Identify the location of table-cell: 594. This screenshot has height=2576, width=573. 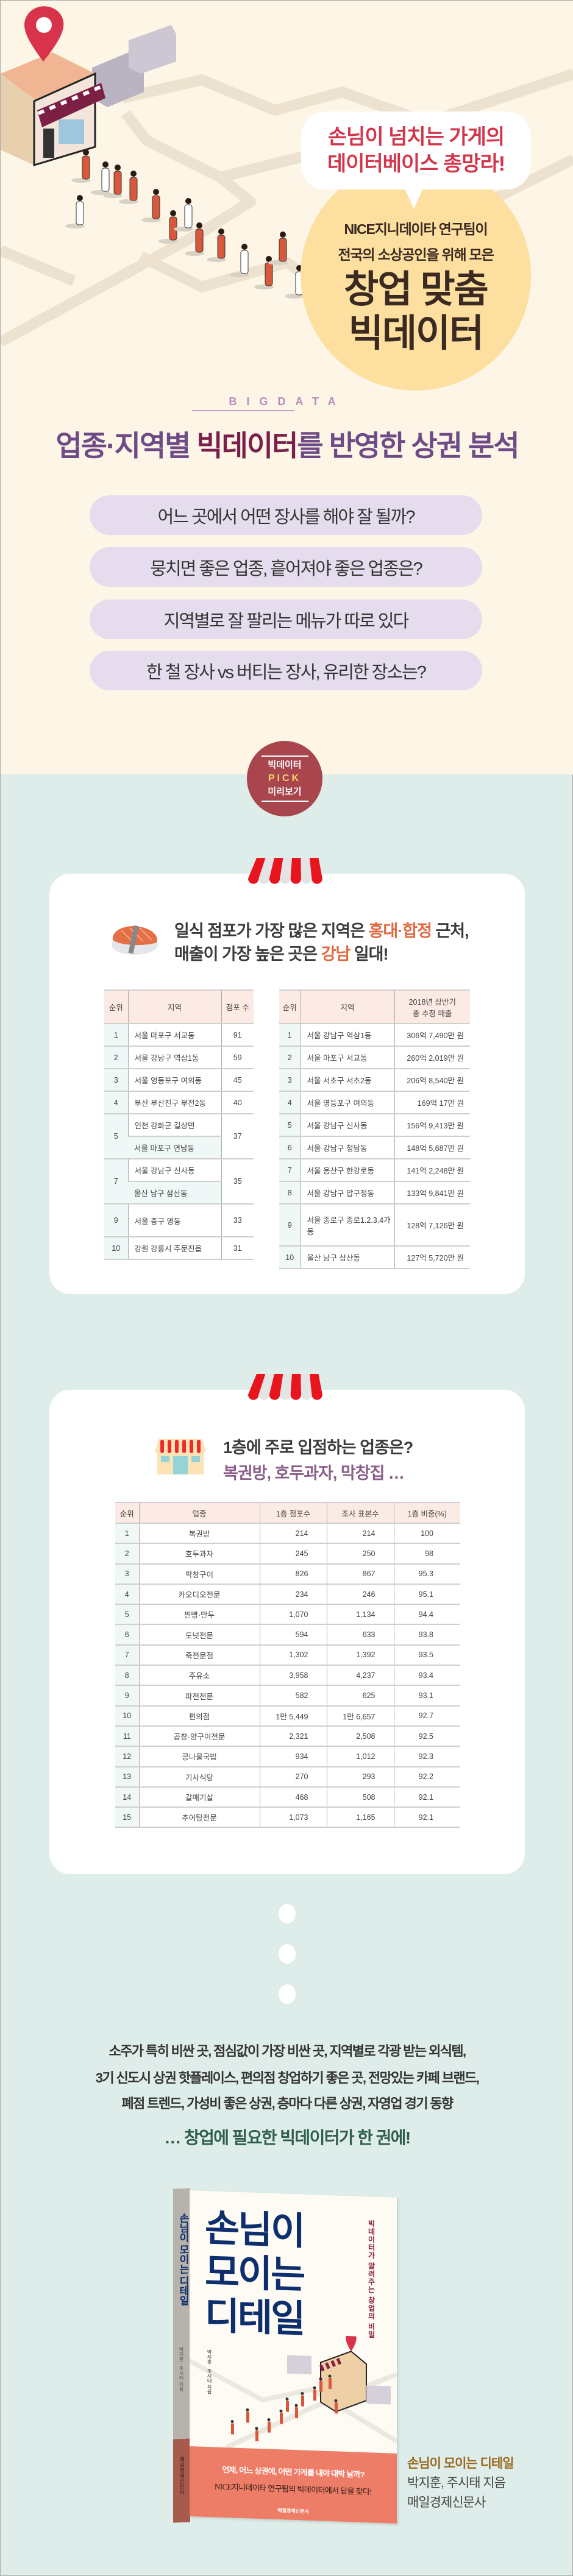
(293, 1635).